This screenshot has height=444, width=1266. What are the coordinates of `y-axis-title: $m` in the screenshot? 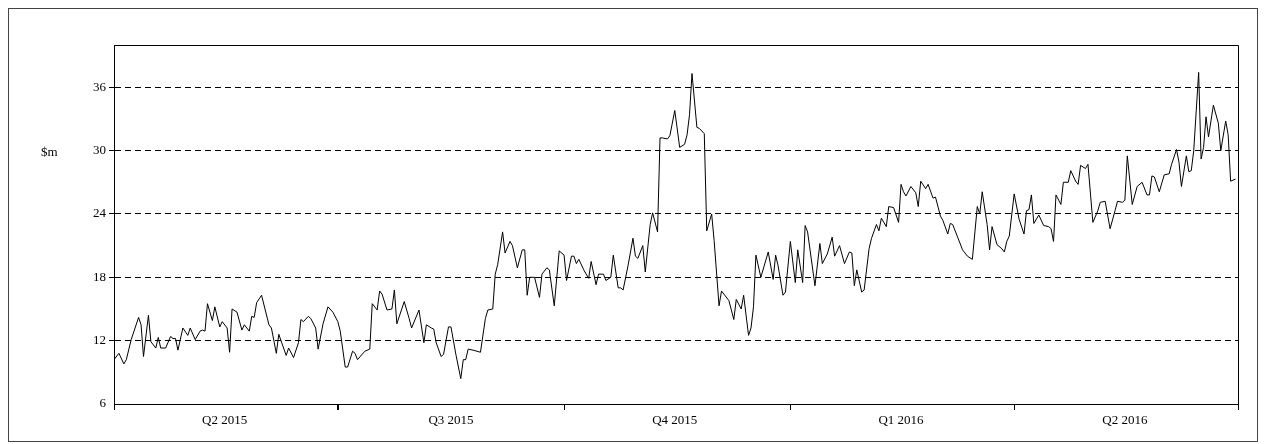 It's located at (49, 152).